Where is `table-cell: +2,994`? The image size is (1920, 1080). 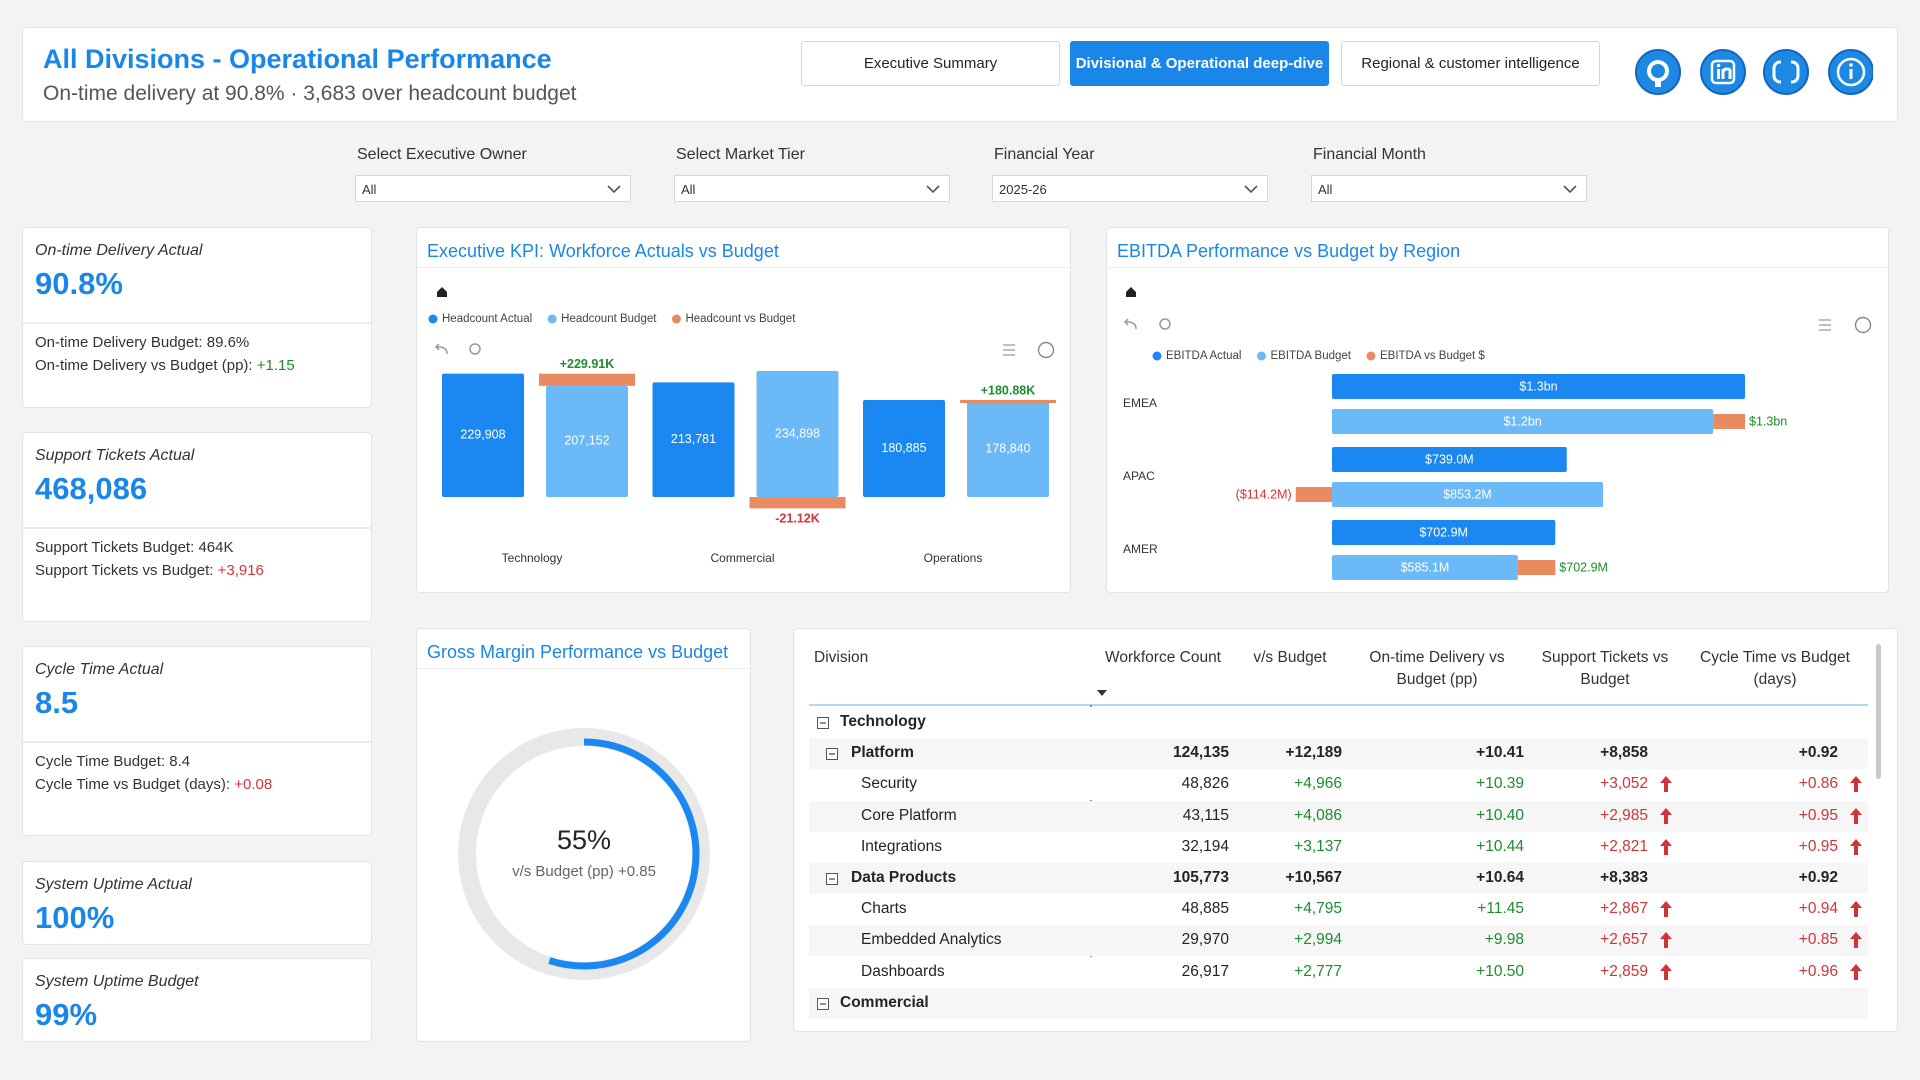
table-cell: +2,994 is located at coordinates (1318, 940).